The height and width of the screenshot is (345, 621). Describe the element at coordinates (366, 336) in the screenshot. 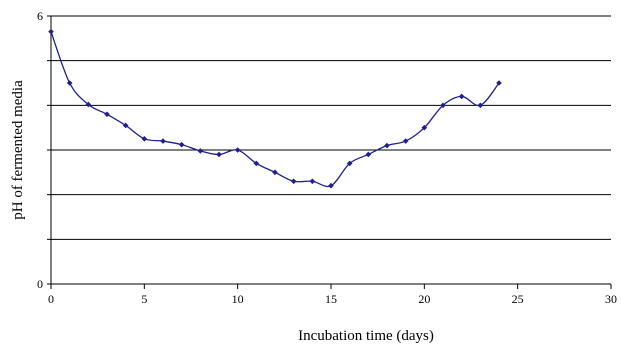

I see `x-axis-title: Incubation time (days)` at that location.